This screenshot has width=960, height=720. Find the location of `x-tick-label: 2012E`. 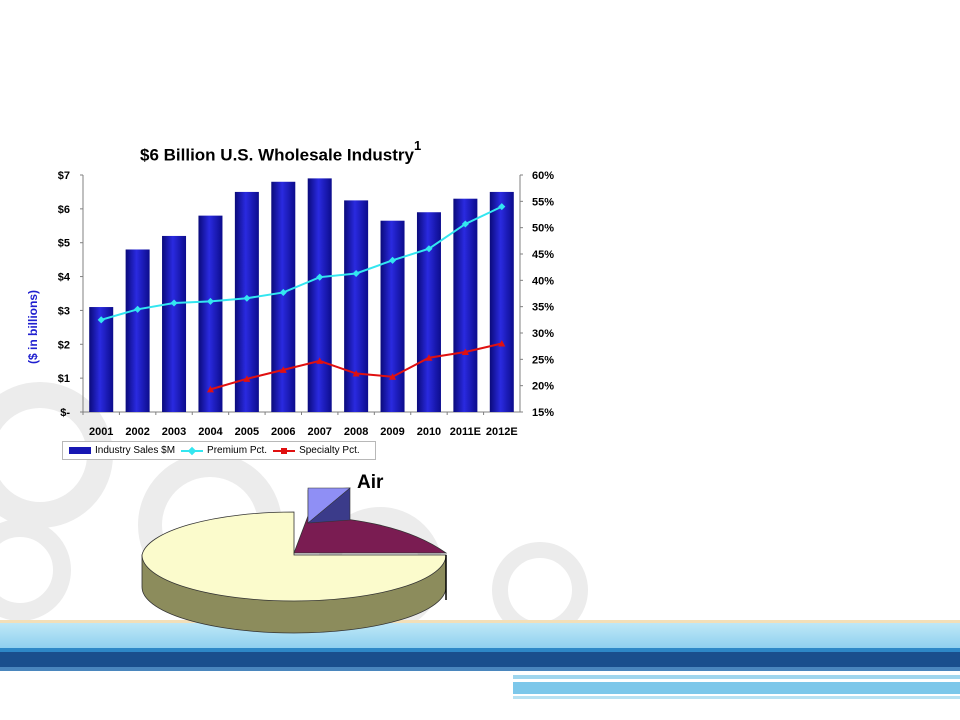

x-tick-label: 2012E is located at coordinates (502, 432).